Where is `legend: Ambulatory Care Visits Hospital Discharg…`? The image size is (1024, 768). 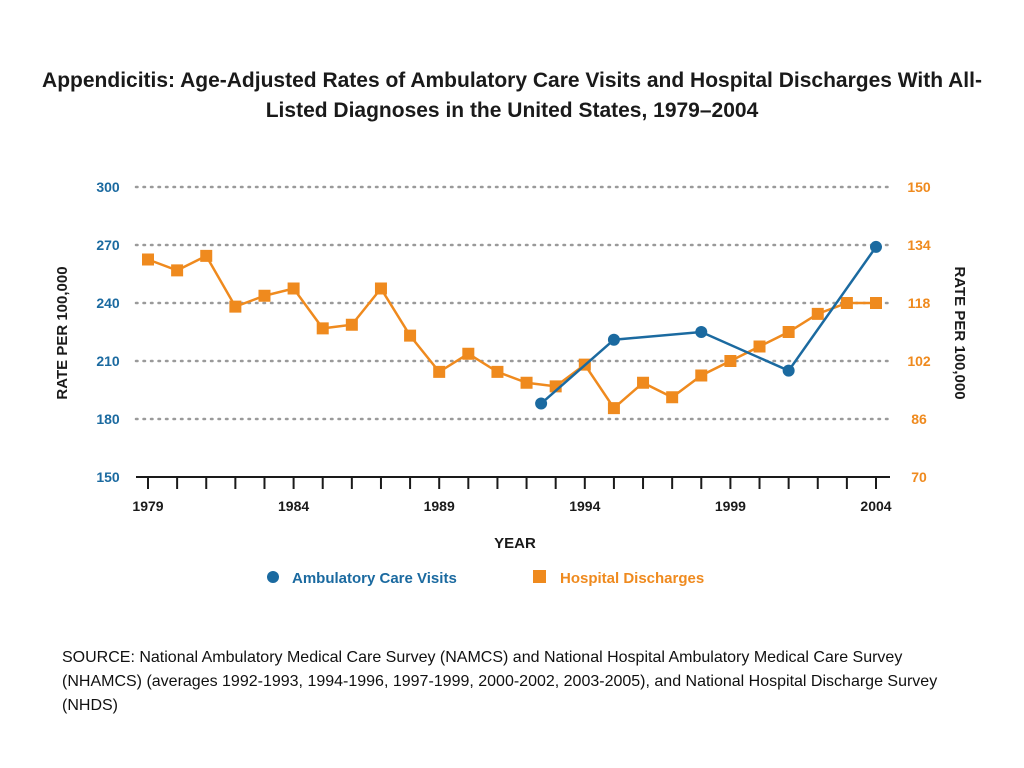 legend: Ambulatory Care Visits Hospital Discharg… is located at coordinates (485, 578).